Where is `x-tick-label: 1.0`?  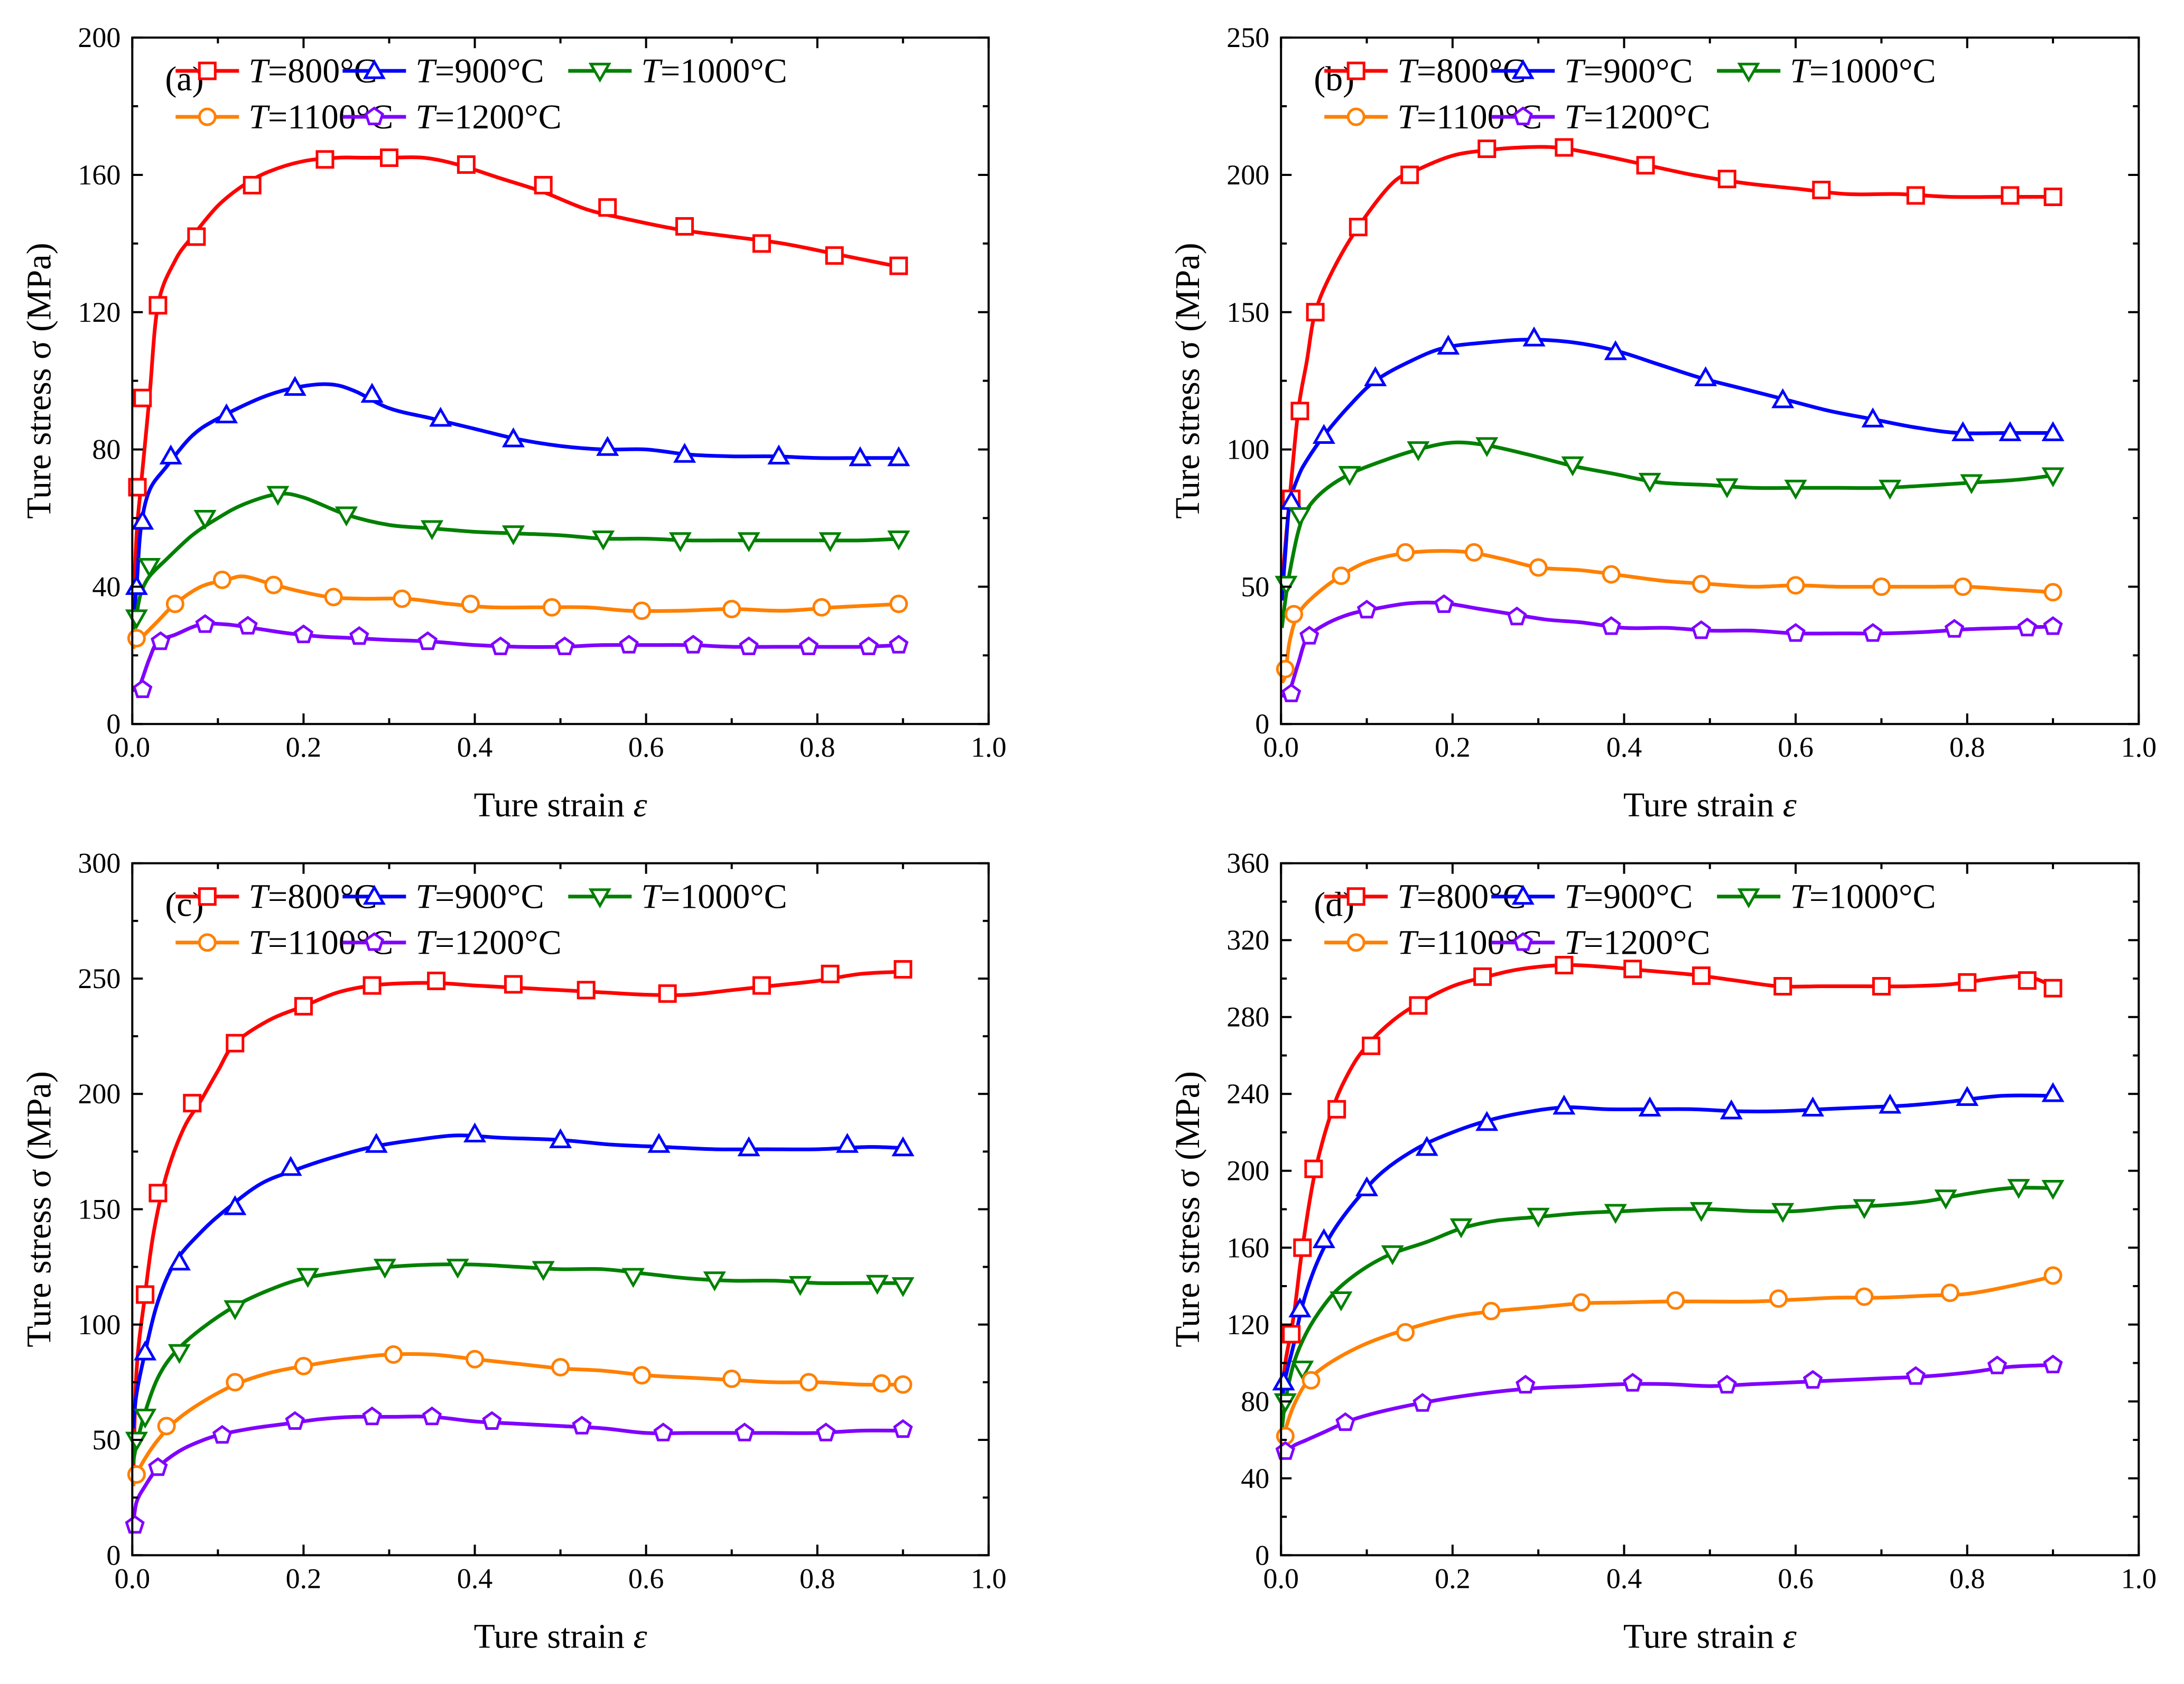 x-tick-label: 1.0 is located at coordinates (989, 1578).